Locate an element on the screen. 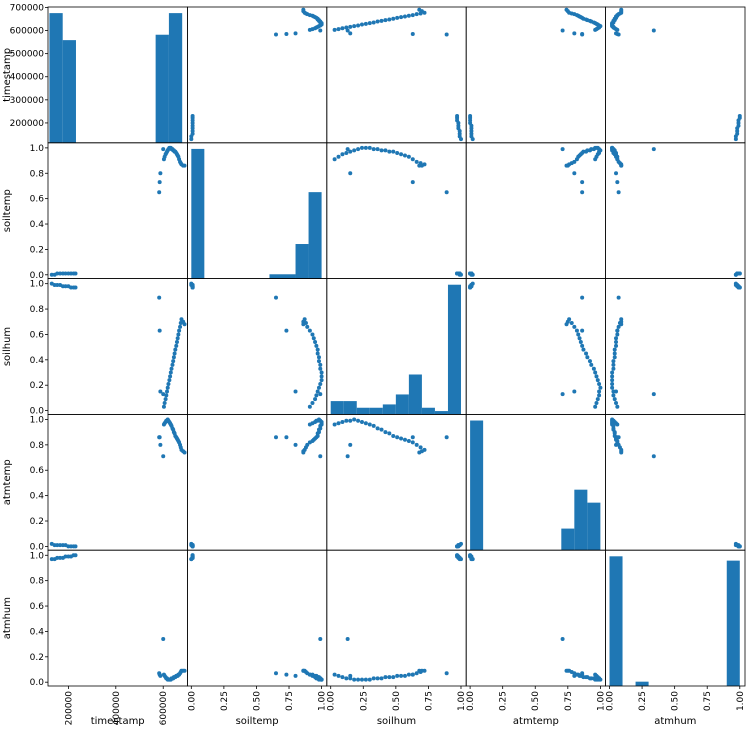 This screenshot has height=732, width=747. y-axis-label: atmtemp is located at coordinates (7, 482).